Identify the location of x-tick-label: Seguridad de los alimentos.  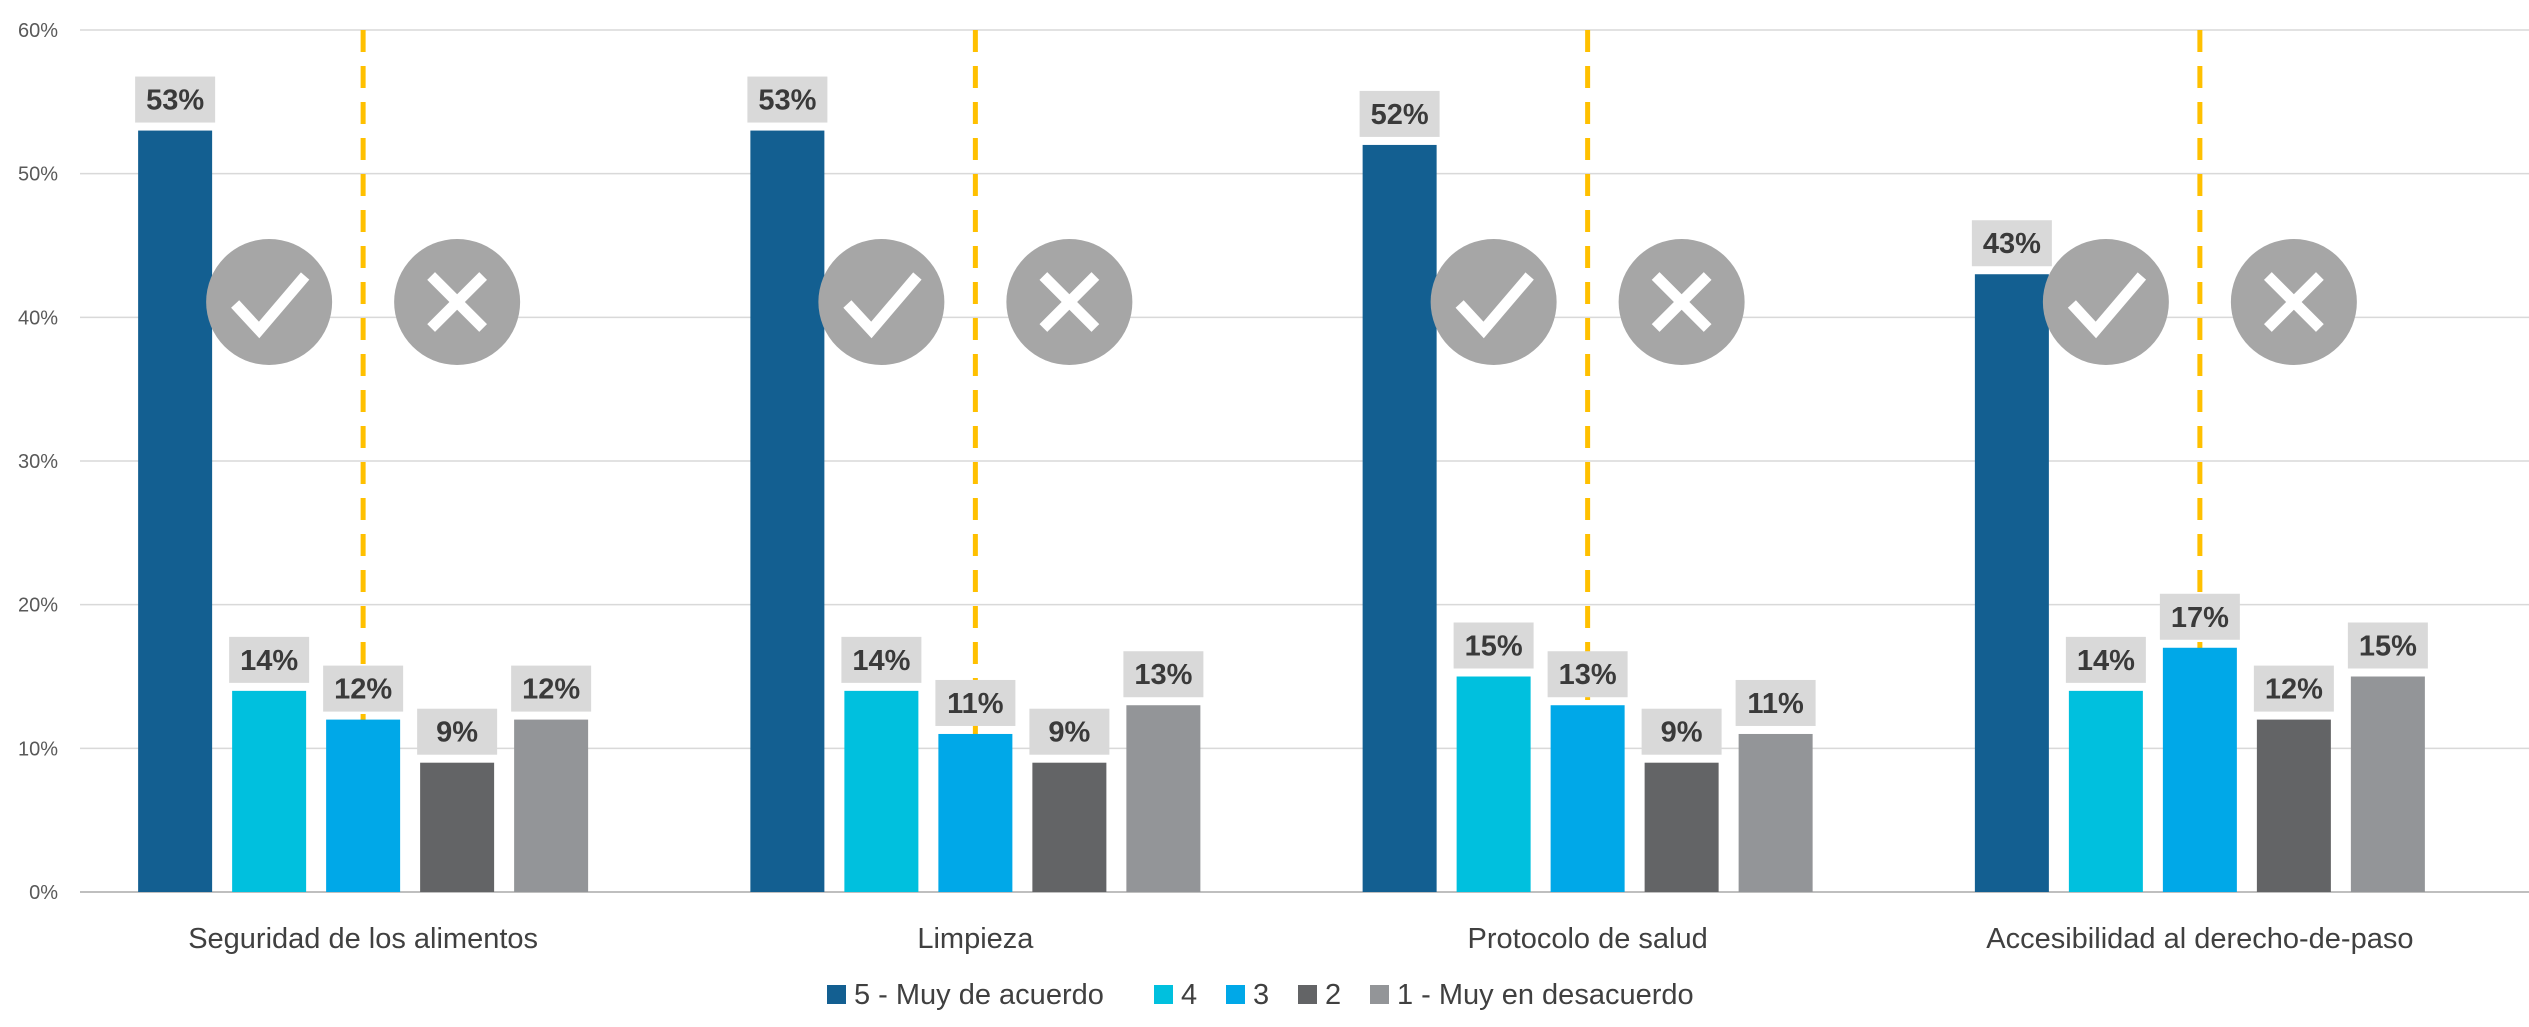
(363, 939).